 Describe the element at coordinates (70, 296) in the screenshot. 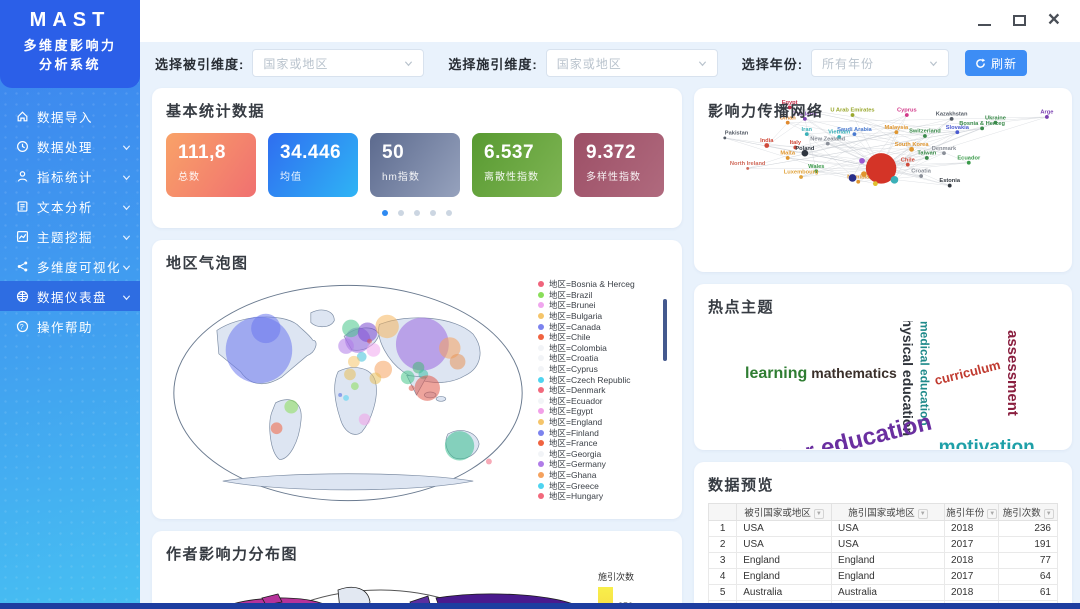

I see `sidebar-item-dashboard: 数据仪表盘` at that location.